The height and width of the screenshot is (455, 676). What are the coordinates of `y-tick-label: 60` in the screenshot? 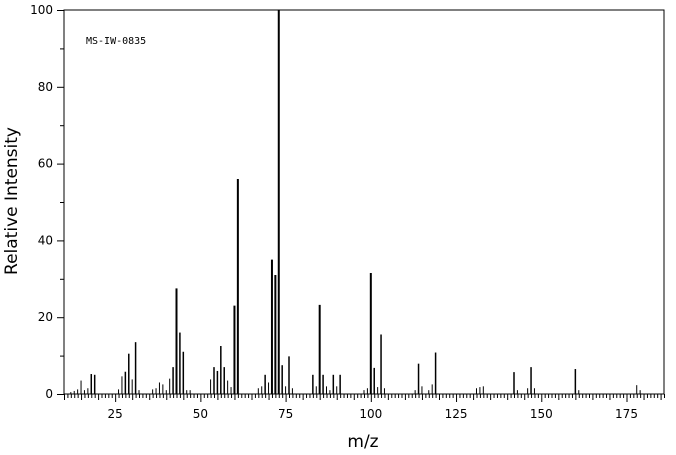 It's located at (45, 164).